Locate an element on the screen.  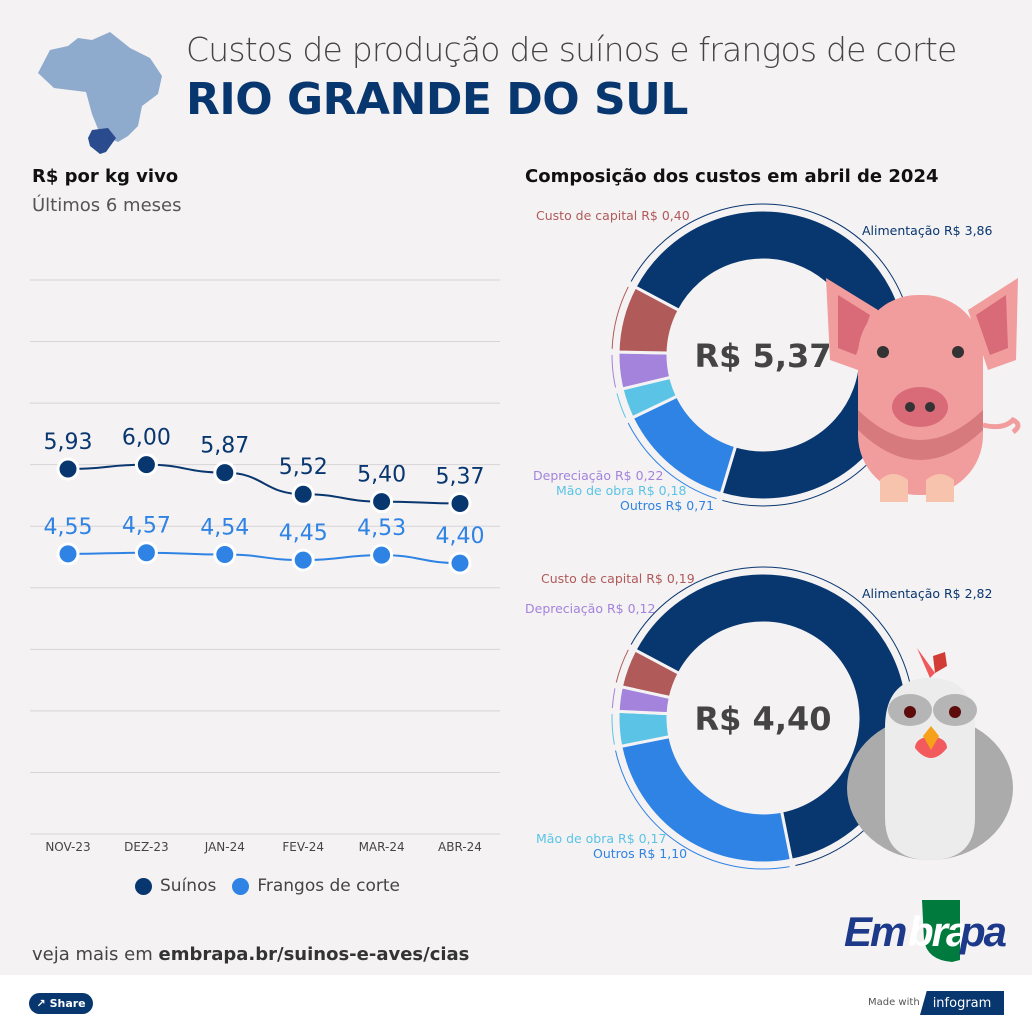
x-tick-label: ABR-24 is located at coordinates (460, 847).